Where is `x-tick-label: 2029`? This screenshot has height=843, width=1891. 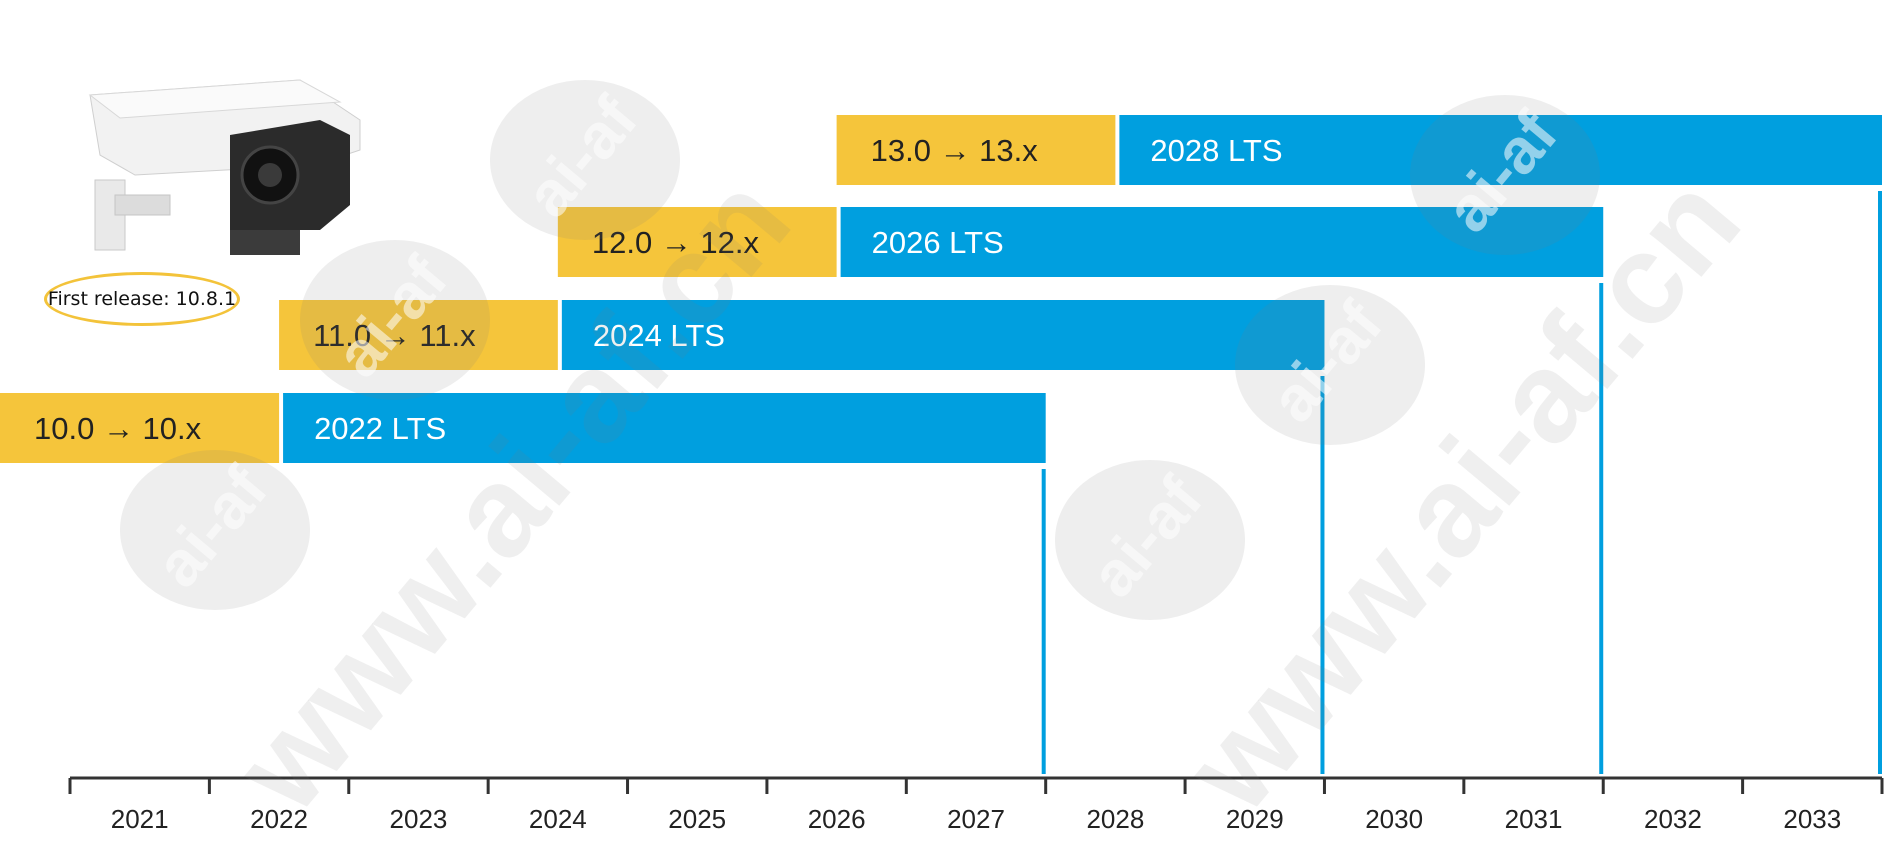
x-tick-label: 2029 is located at coordinates (1255, 819).